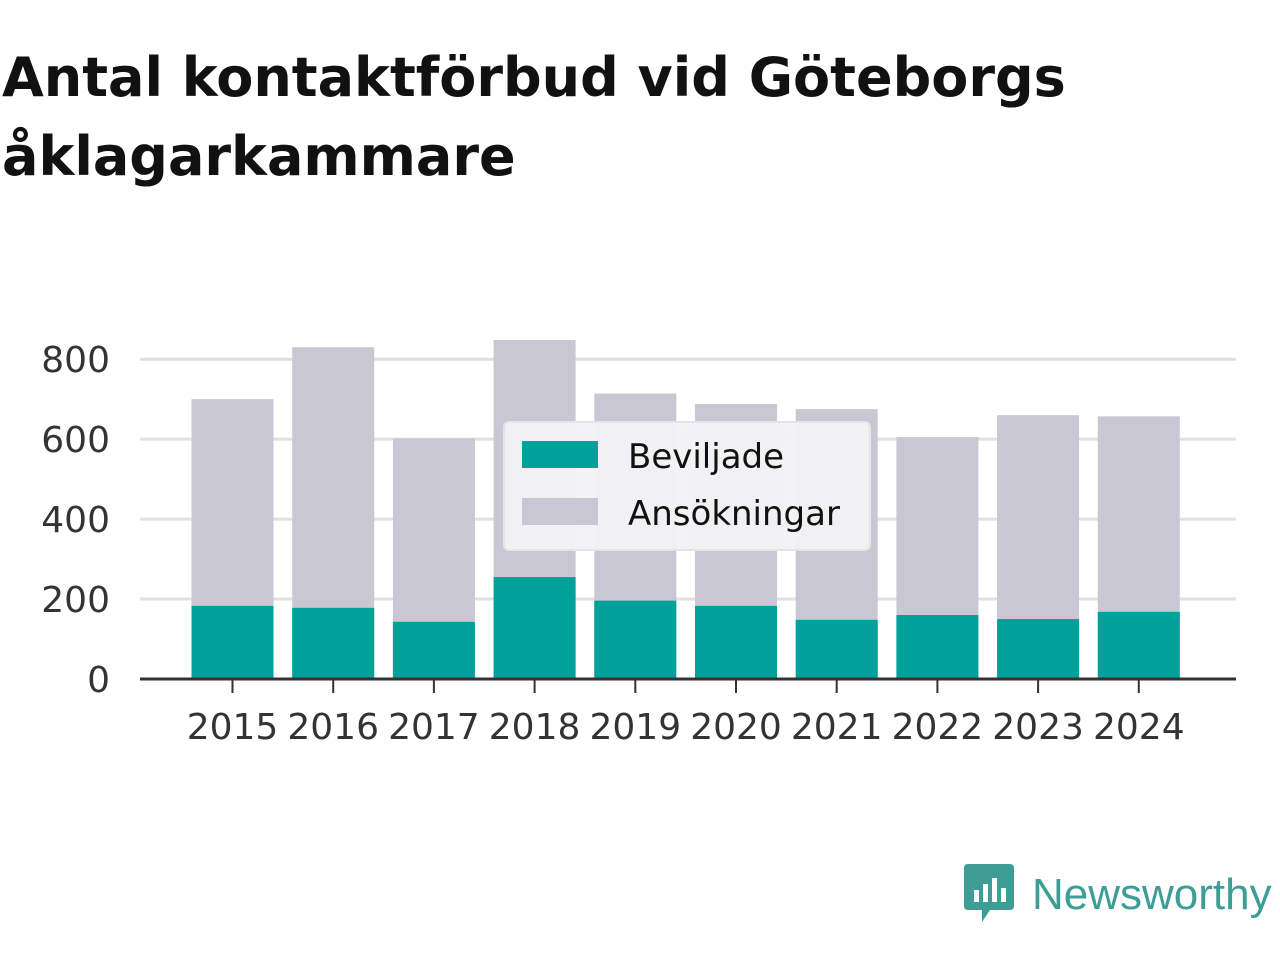 The image size is (1280, 960). I want to click on x-tick-label: 2018, so click(535, 727).